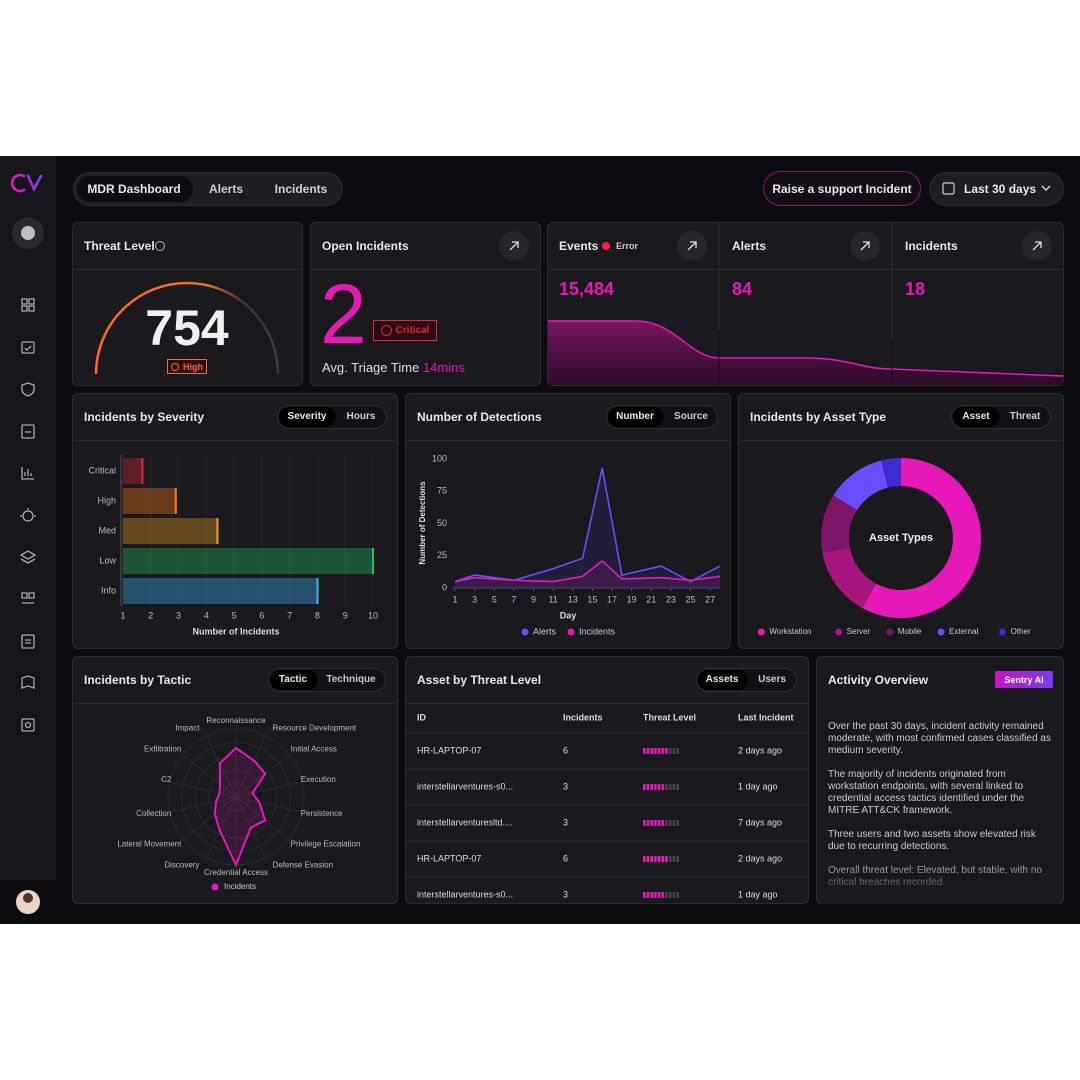  I want to click on table-card, so click(607, 780).